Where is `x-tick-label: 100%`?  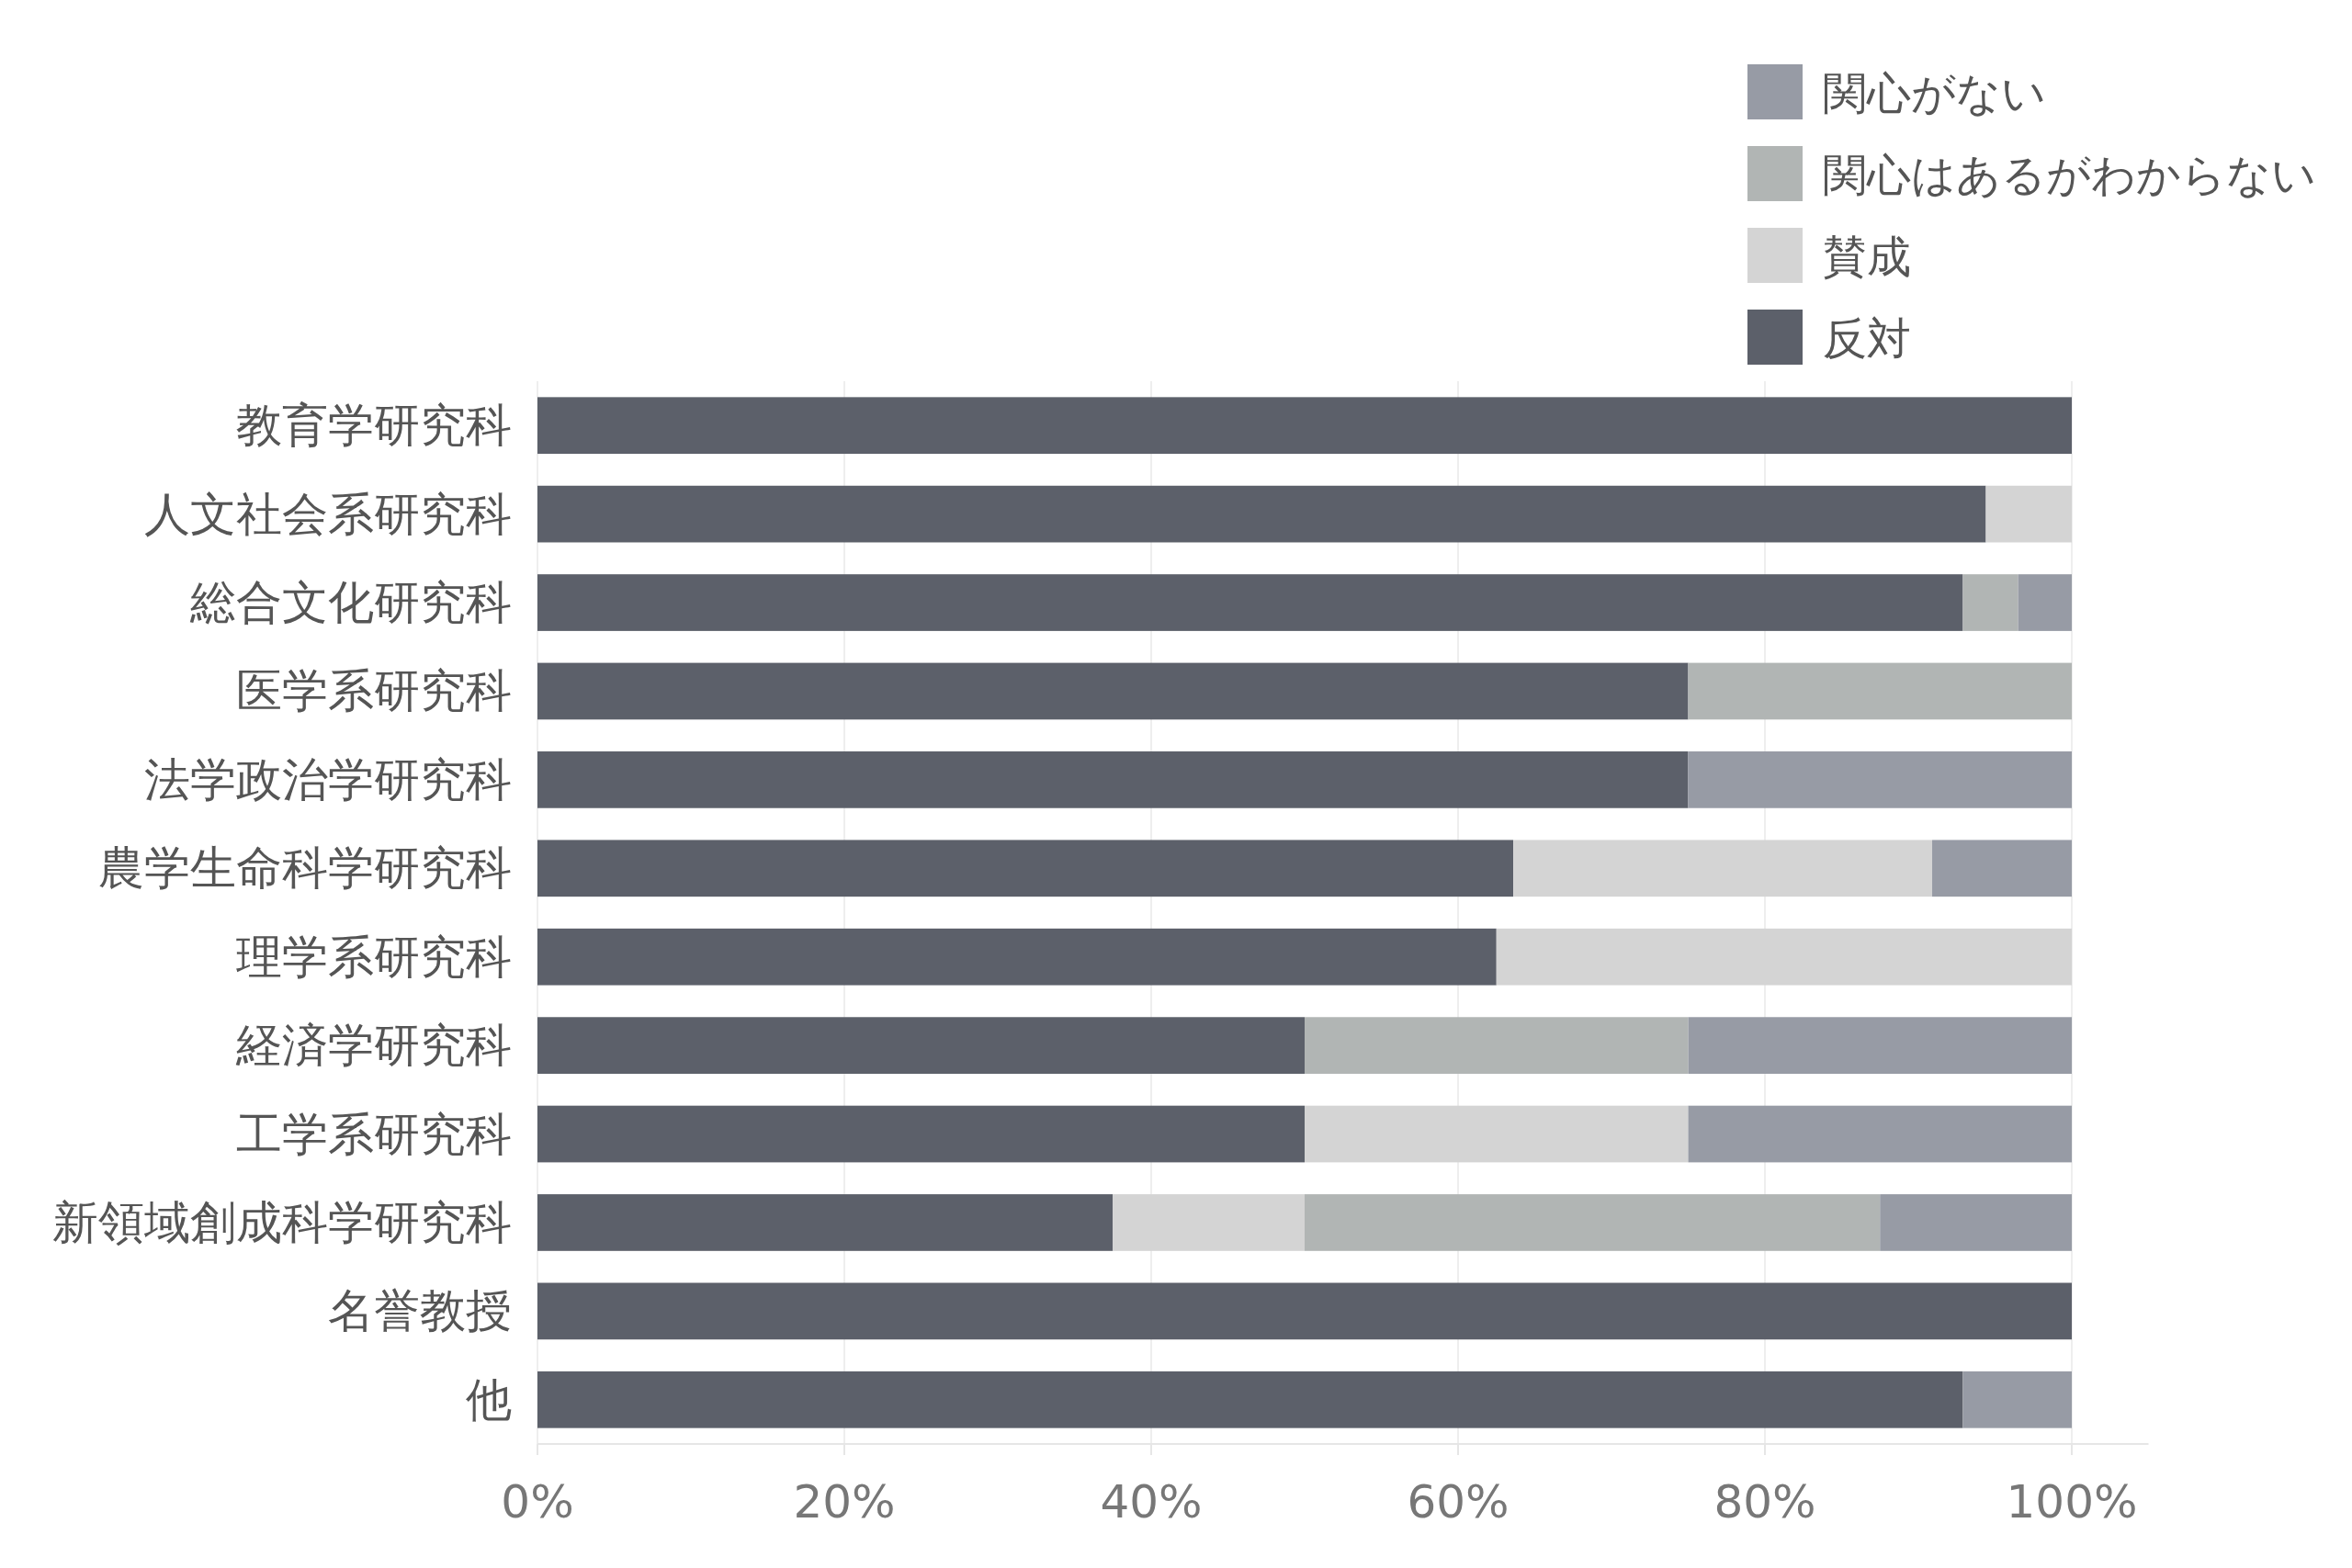
x-tick-label: 100% is located at coordinates (2072, 1502).